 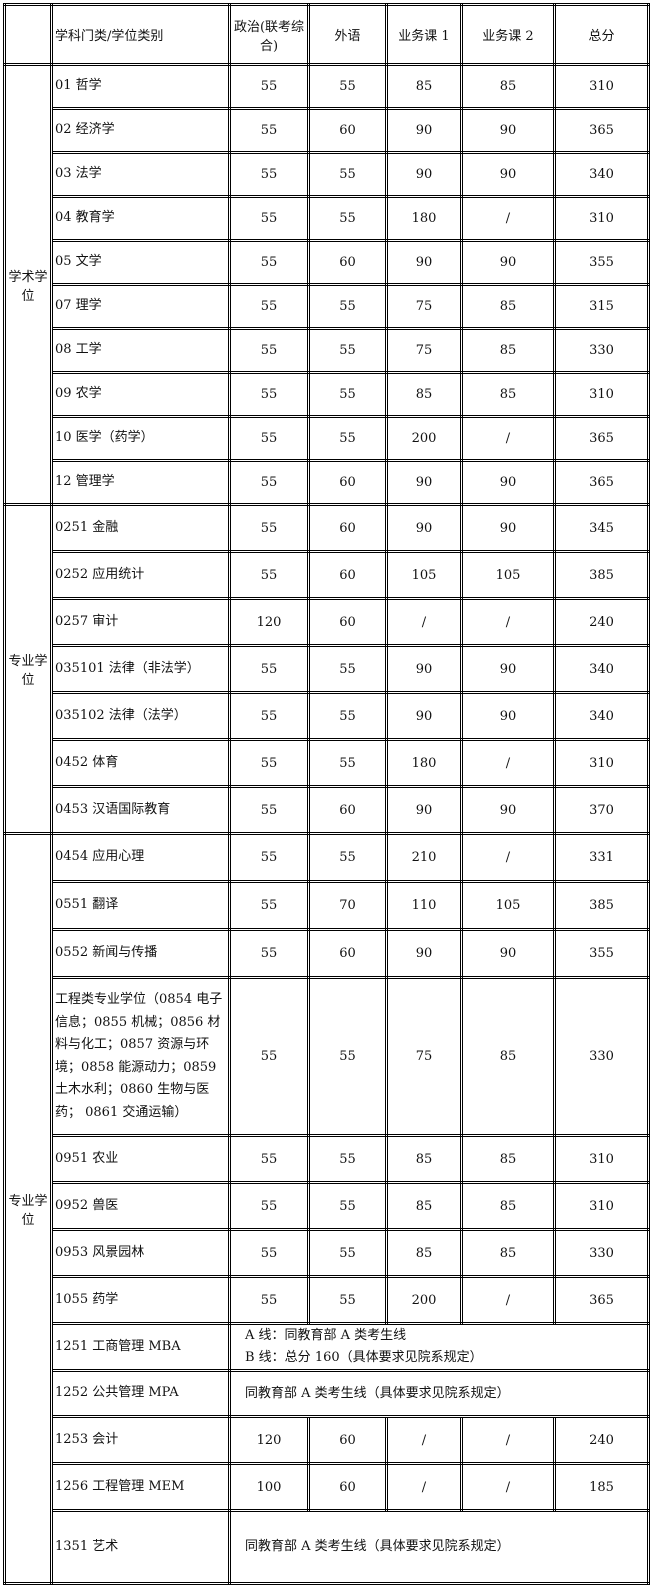 What do you see at coordinates (601, 1487) in the screenshot?
I see `total-score: 185` at bounding box center [601, 1487].